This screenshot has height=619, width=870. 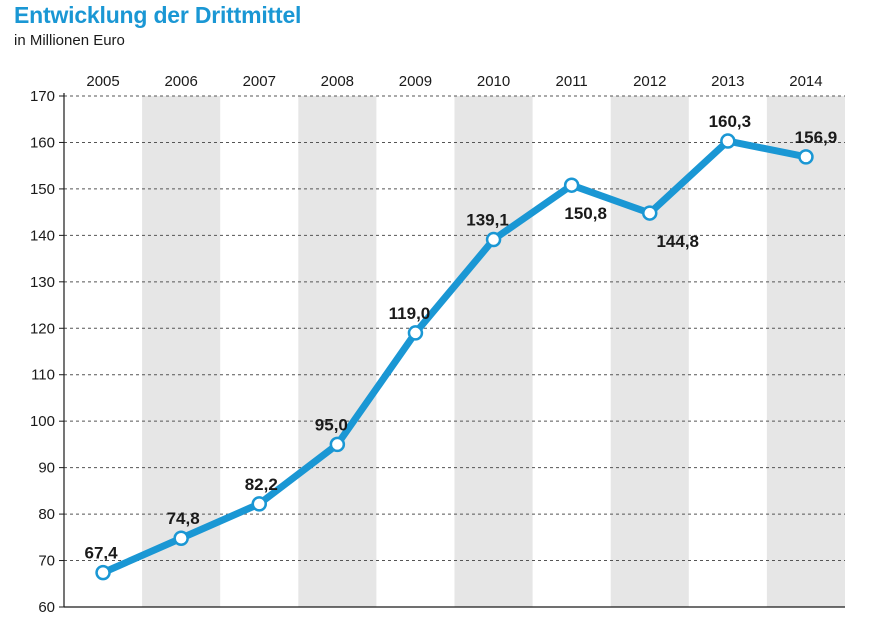 I want to click on x-tick-label: 2008, so click(x=337, y=81).